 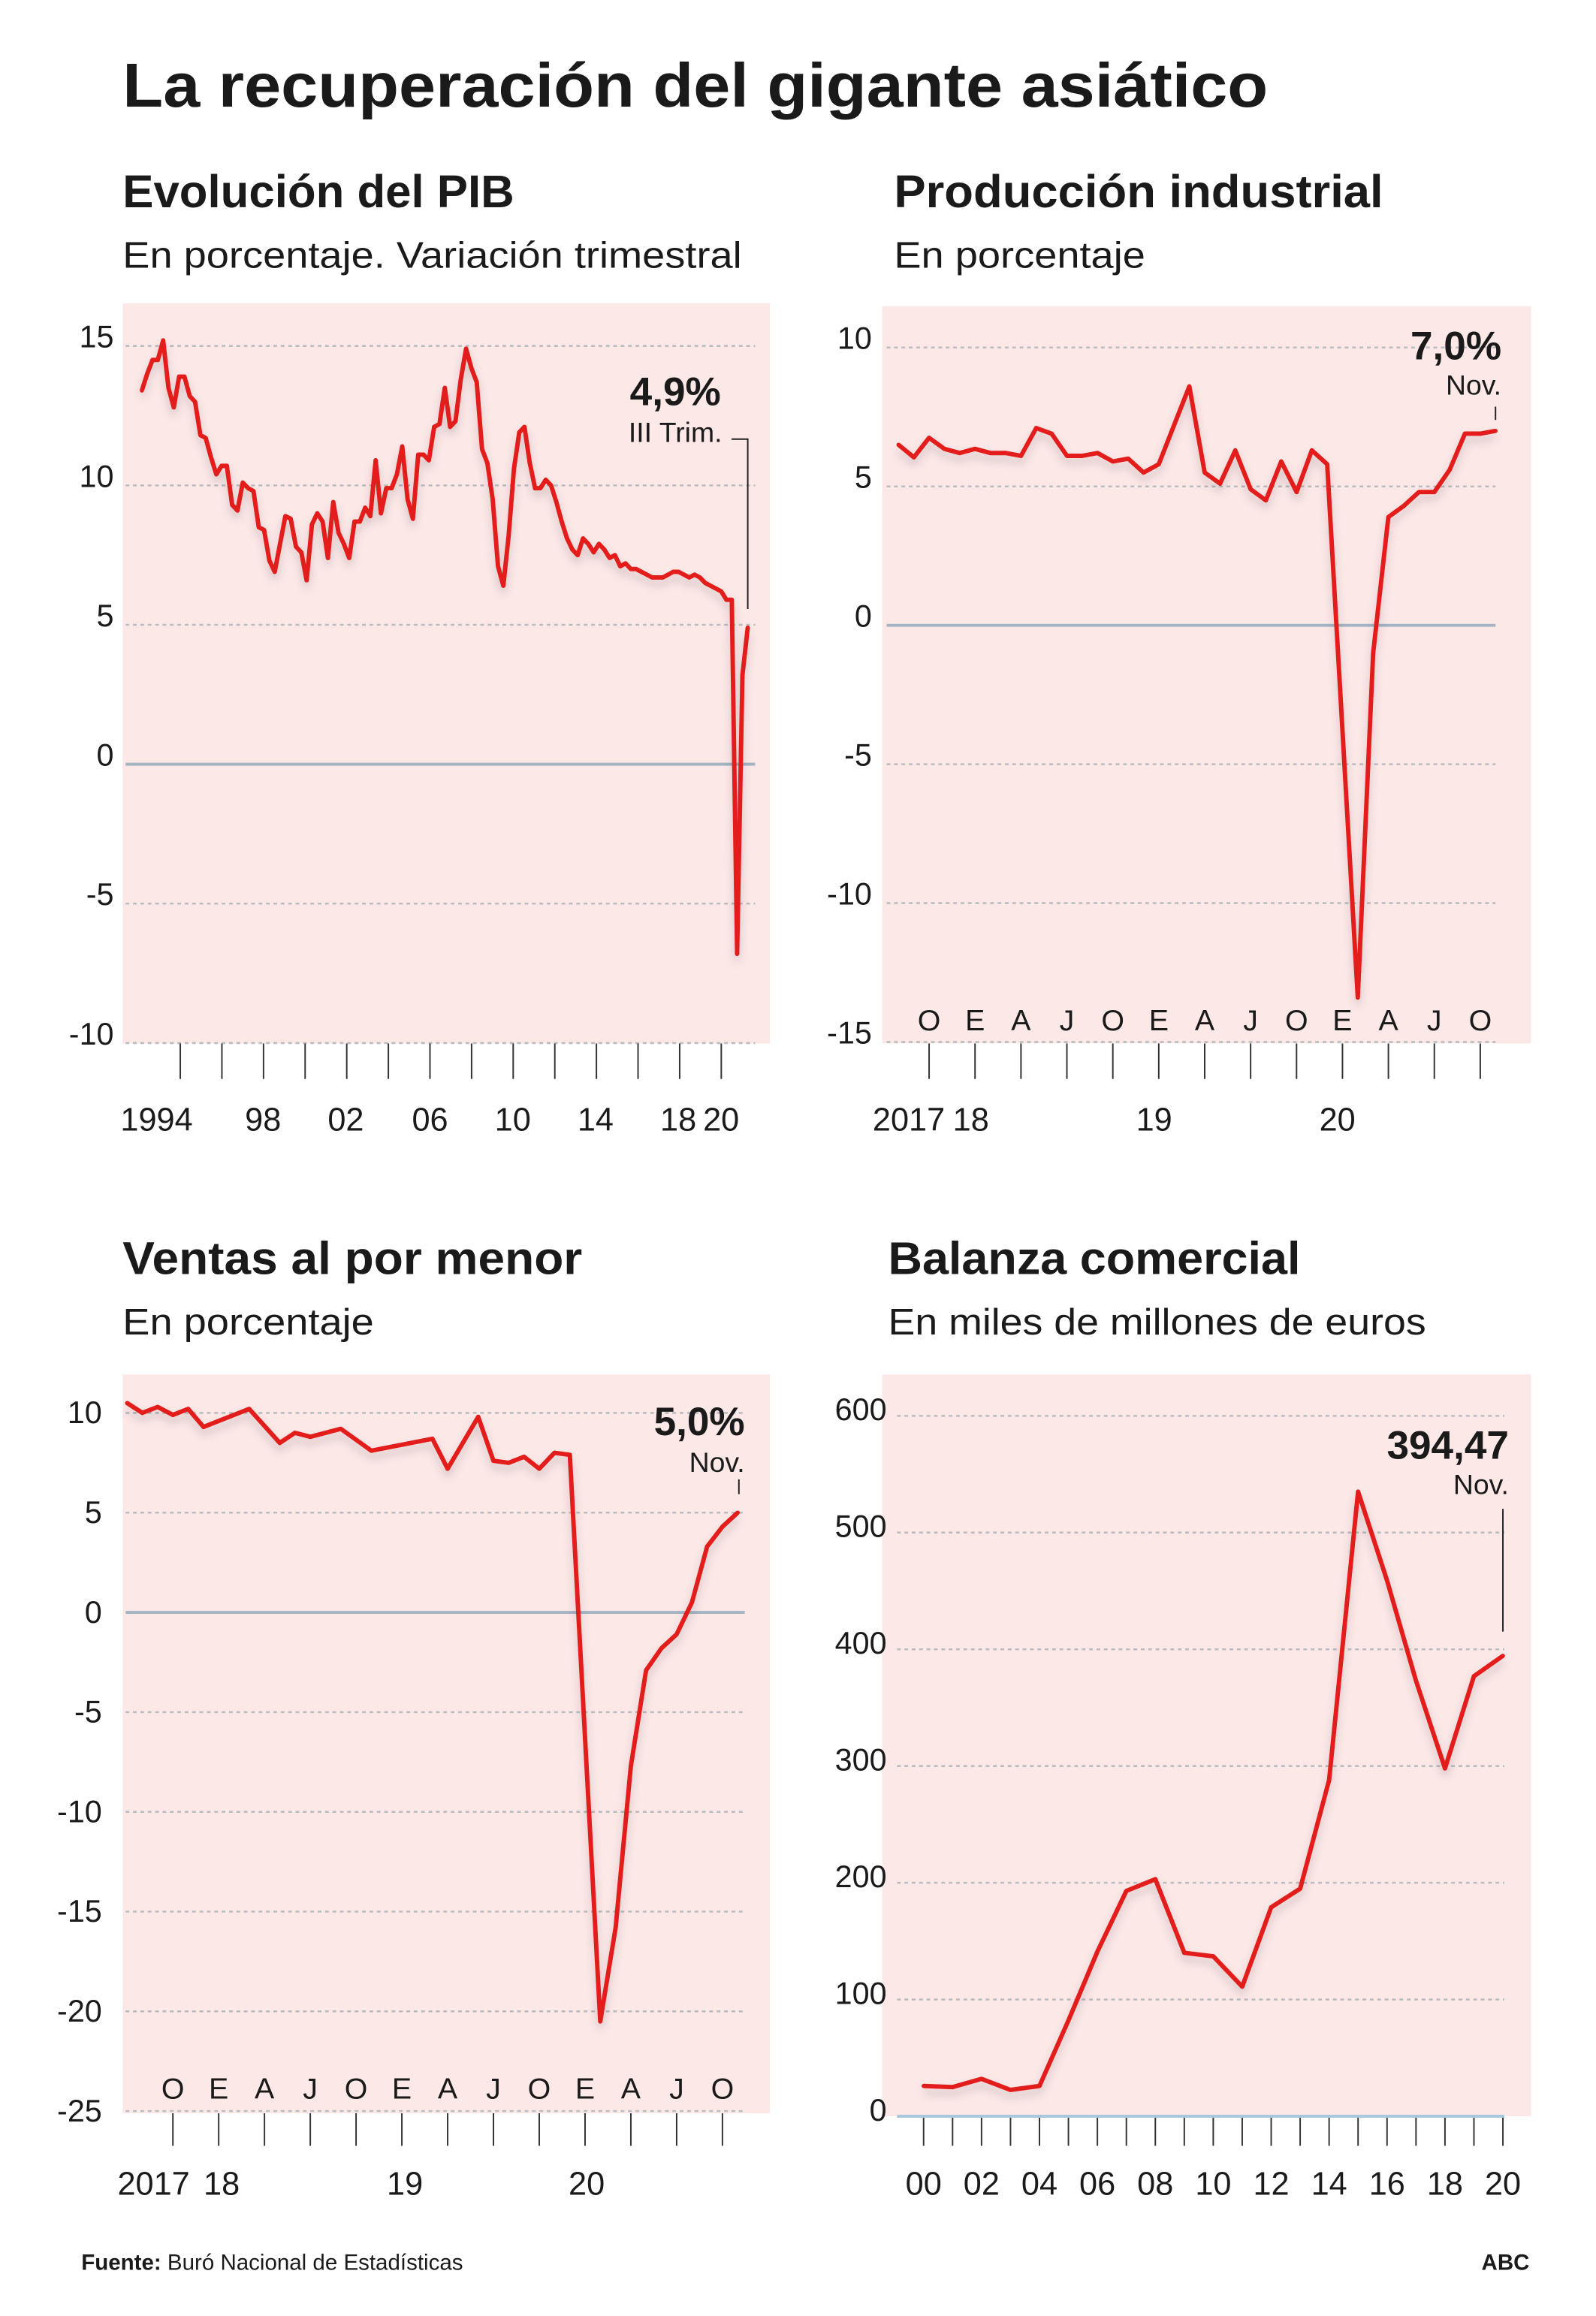 I want to click on month-label: O, so click(x=1296, y=1021).